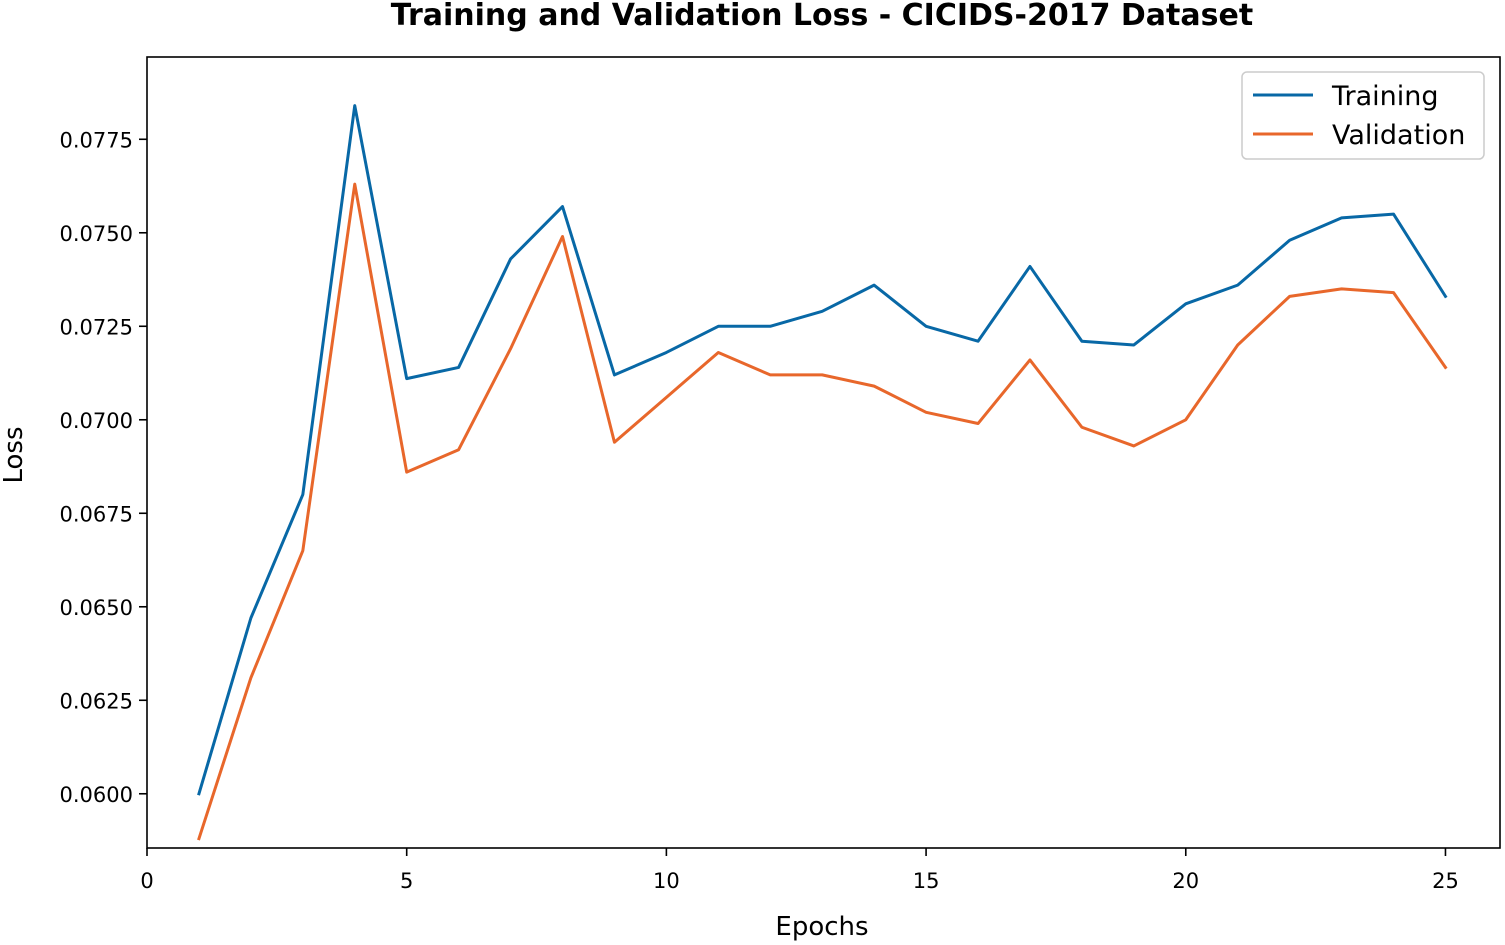 The width and height of the screenshot is (1505, 945). Describe the element at coordinates (406, 881) in the screenshot. I see `x-tick-label: 5` at that location.